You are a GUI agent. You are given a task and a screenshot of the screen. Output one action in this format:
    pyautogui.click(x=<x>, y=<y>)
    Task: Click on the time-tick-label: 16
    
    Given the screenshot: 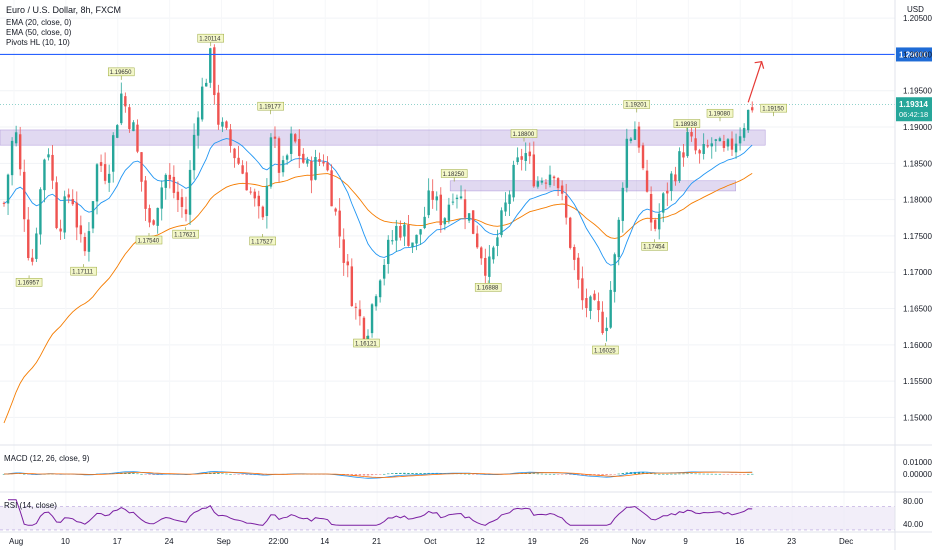 What is the action you would take?
    pyautogui.click(x=739, y=541)
    